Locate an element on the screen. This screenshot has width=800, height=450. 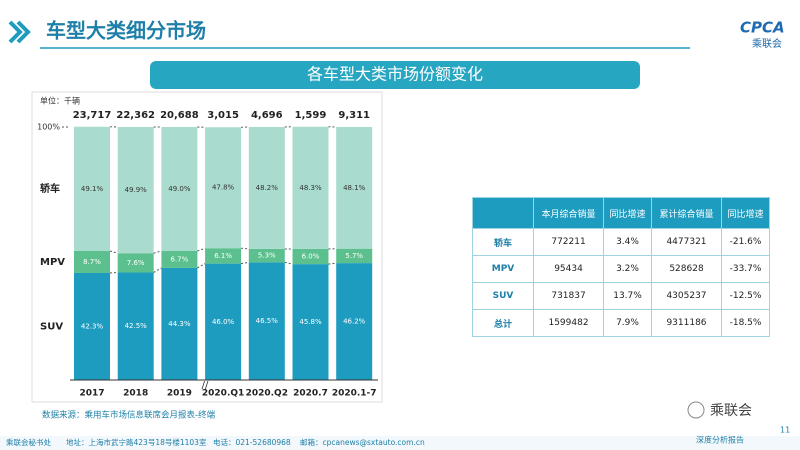
footer-address: 地址：上海市武宁路423号18号楼1103室 is located at coordinates (136, 442).